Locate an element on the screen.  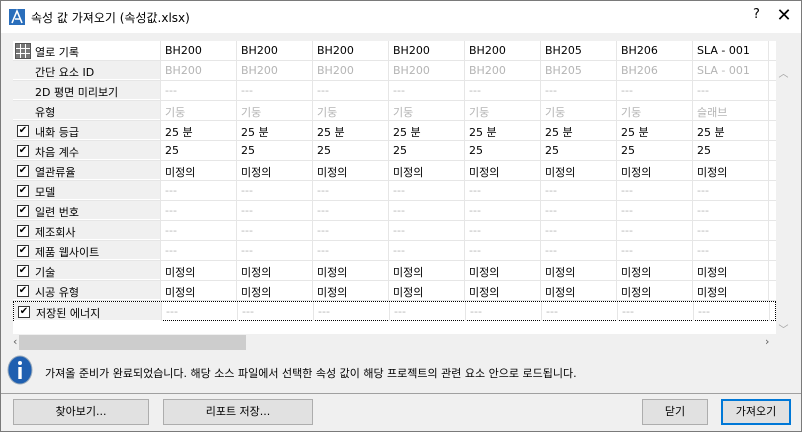
grid-row: ✔ 모델 --- --- --- --- --- --- --- --- is located at coordinates (394, 191).